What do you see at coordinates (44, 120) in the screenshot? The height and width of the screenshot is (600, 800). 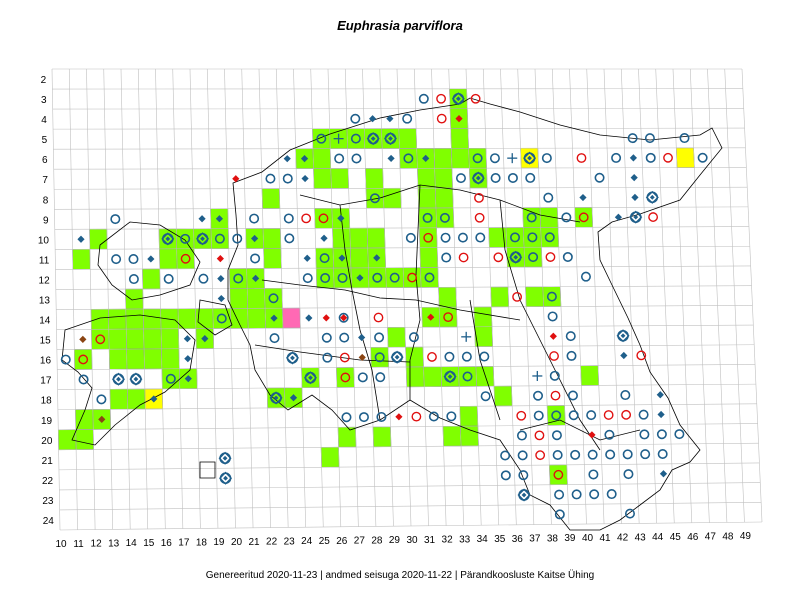 I see `row-label: 4` at bounding box center [44, 120].